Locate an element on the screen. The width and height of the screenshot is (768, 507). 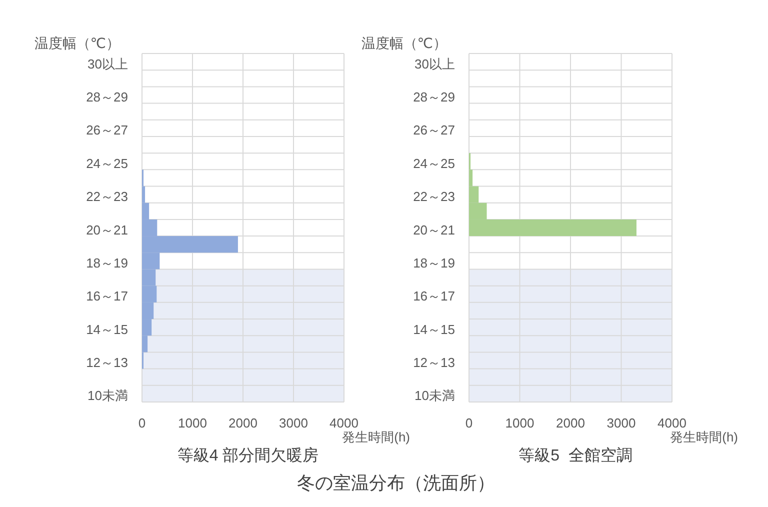
text: 等級4 部分間欠暖房 is located at coordinates (248, 455).